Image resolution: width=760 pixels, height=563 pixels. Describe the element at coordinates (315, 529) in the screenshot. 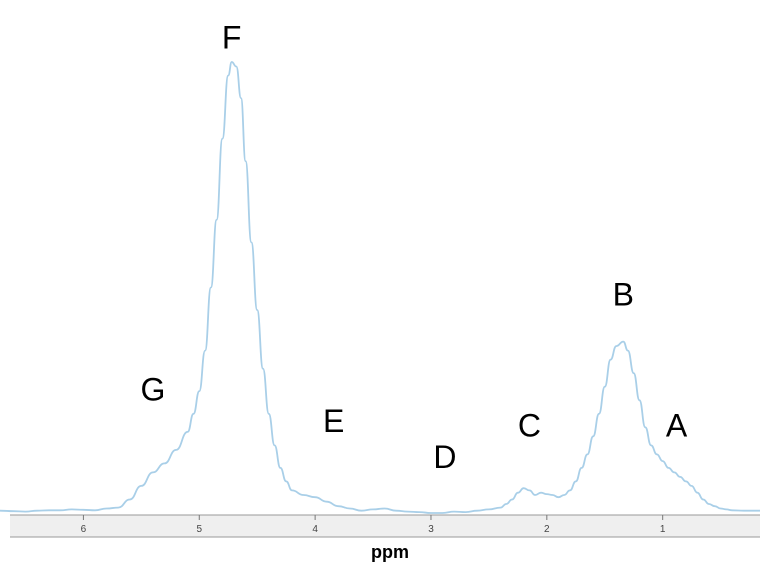

I see `x-tick-label: 4` at that location.